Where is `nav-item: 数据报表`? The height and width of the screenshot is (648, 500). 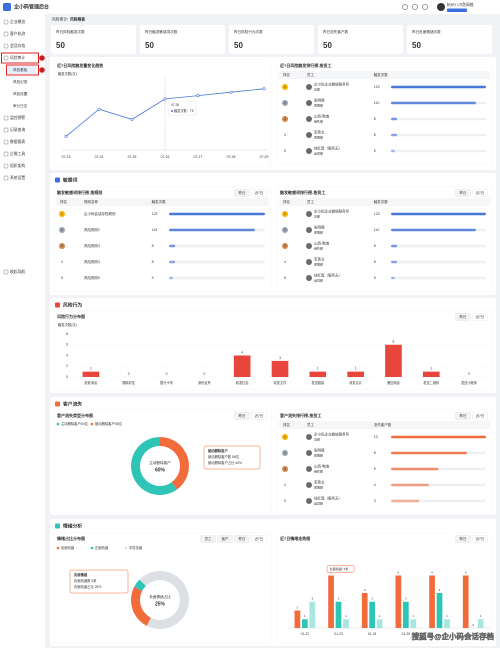
nav-item: 数据报表 is located at coordinates (17, 141).